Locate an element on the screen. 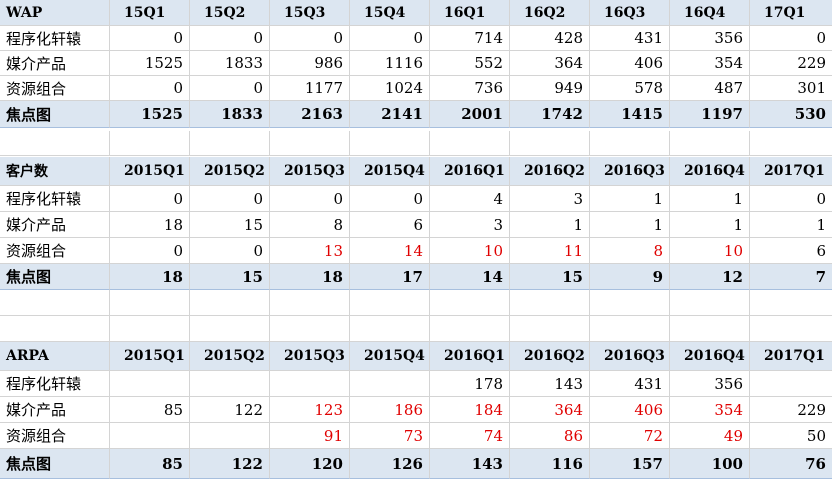 This screenshot has width=832, height=480. total-cell: 9 is located at coordinates (630, 277).